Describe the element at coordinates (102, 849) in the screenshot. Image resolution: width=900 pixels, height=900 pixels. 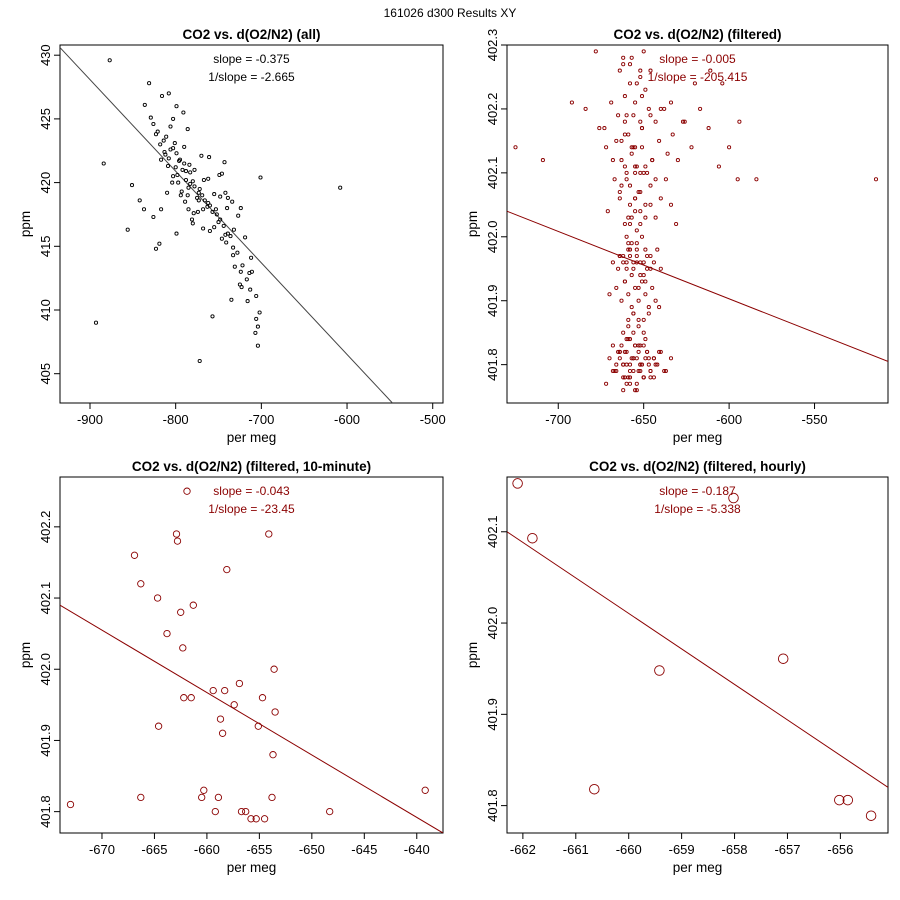
I see `x-tick-label: -670` at that location.